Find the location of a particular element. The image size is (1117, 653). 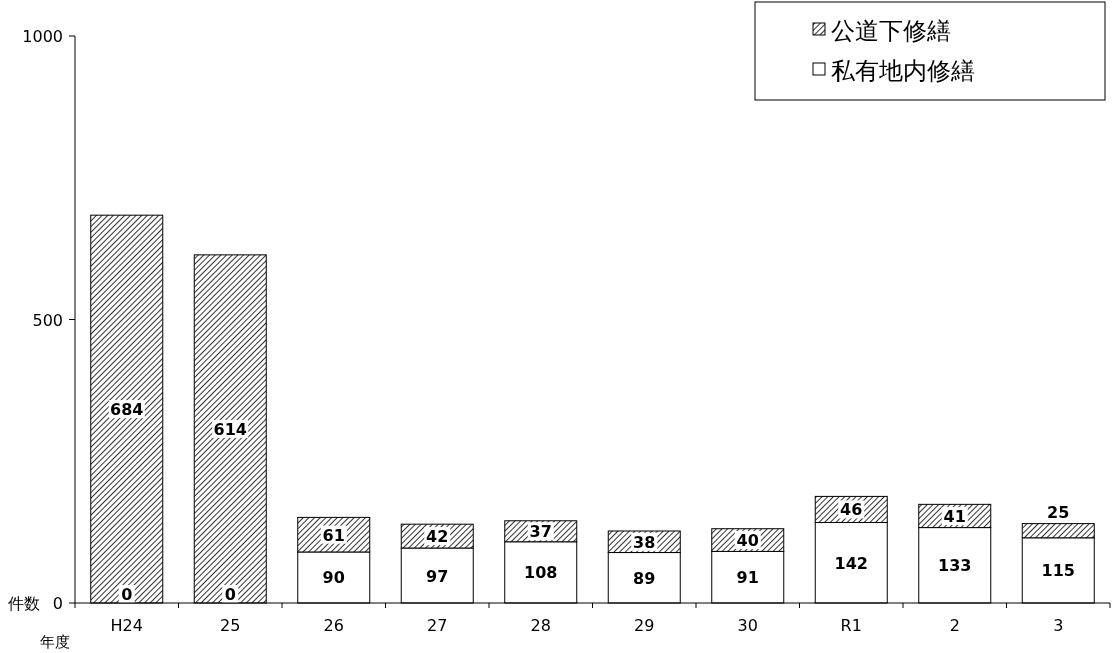

data-label: 40 is located at coordinates (747, 541).